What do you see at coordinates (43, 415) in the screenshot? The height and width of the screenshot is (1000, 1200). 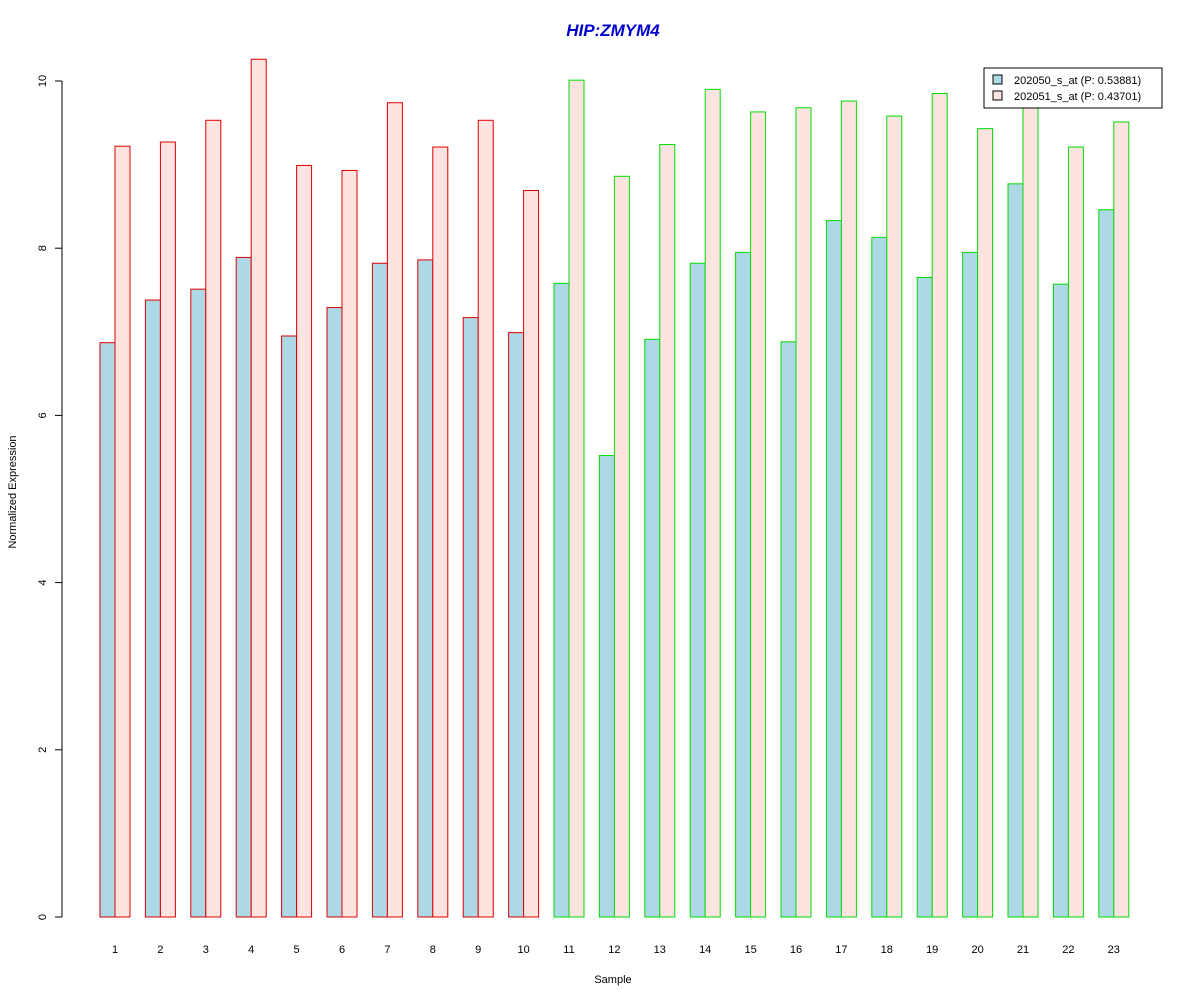 I see `y-tick-label: 6` at bounding box center [43, 415].